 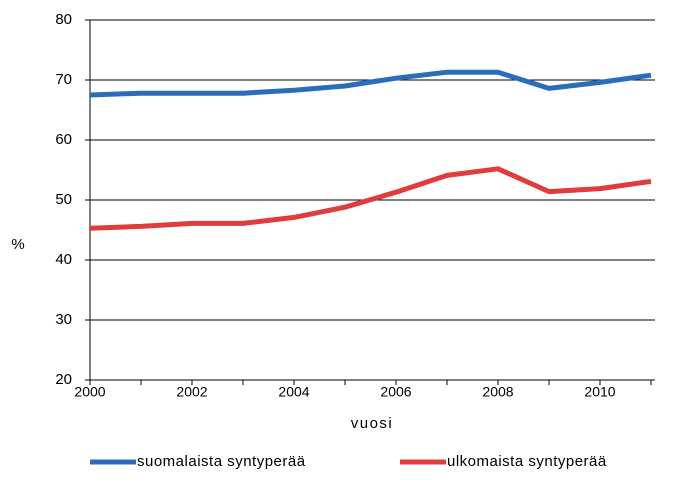 I want to click on y-tick-label: 70, so click(x=63, y=79).